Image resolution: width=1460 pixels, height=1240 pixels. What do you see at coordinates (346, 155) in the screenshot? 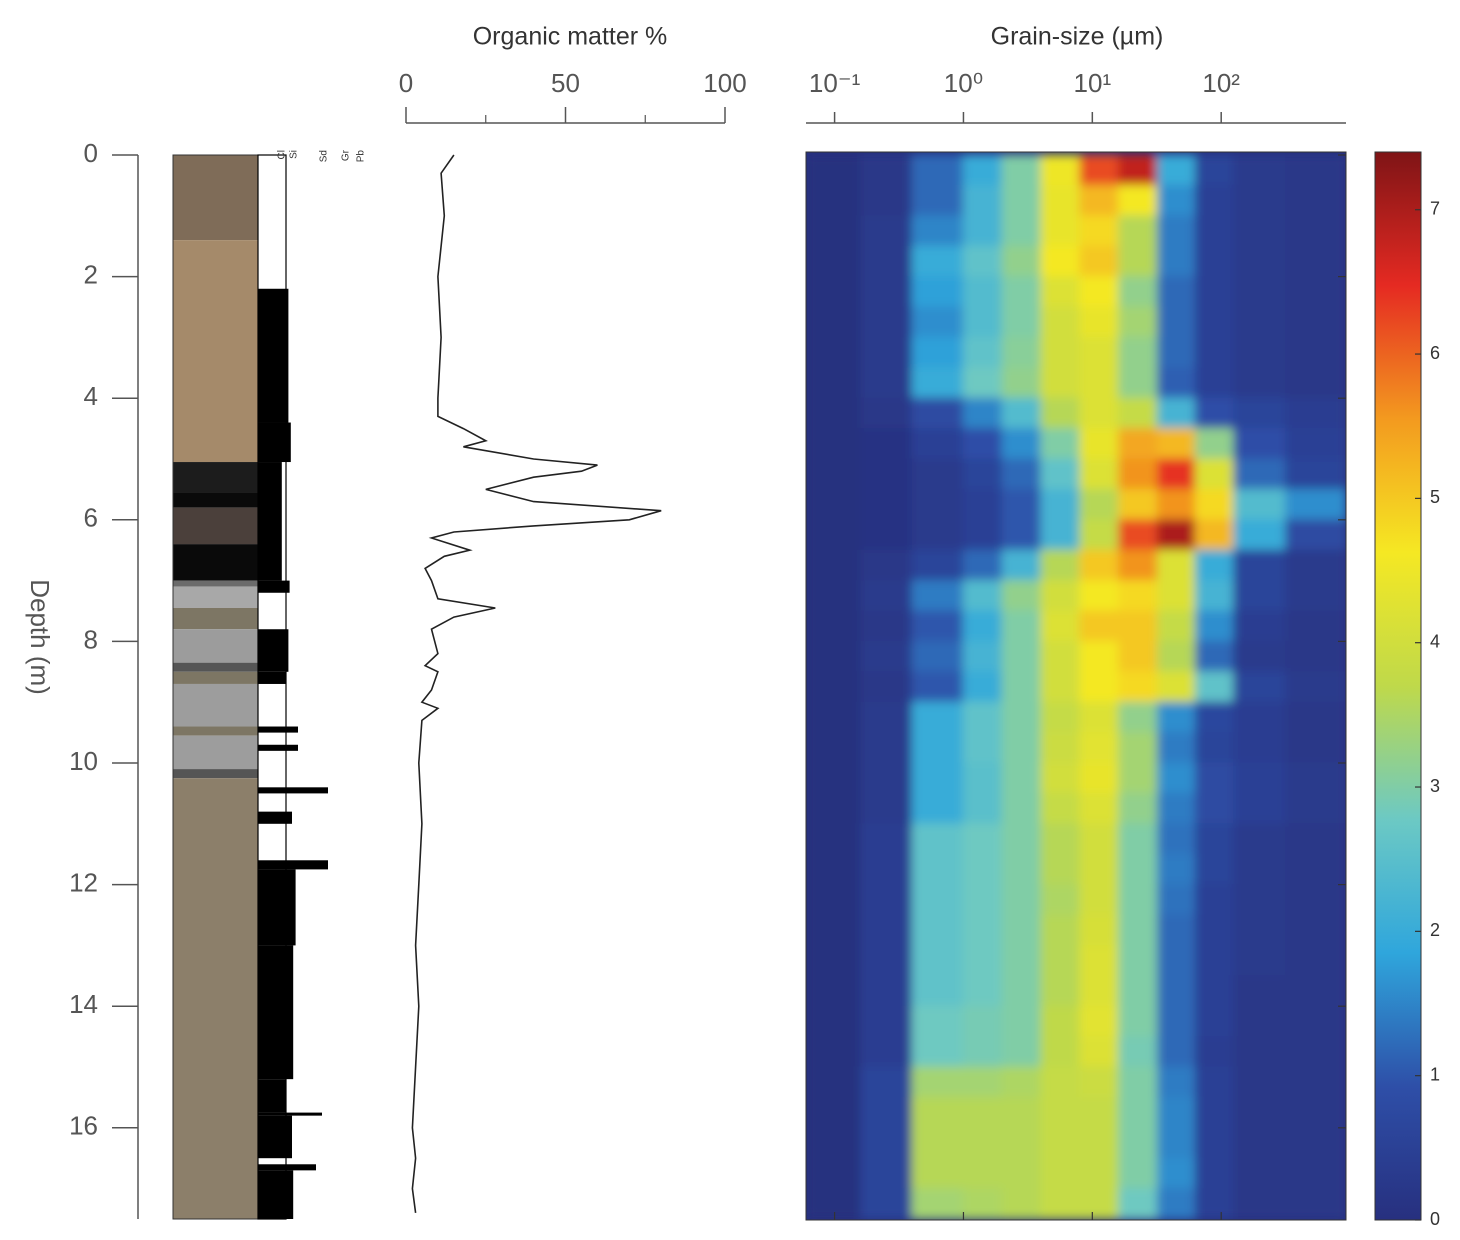
I see `grain-class: Gr` at bounding box center [346, 155].